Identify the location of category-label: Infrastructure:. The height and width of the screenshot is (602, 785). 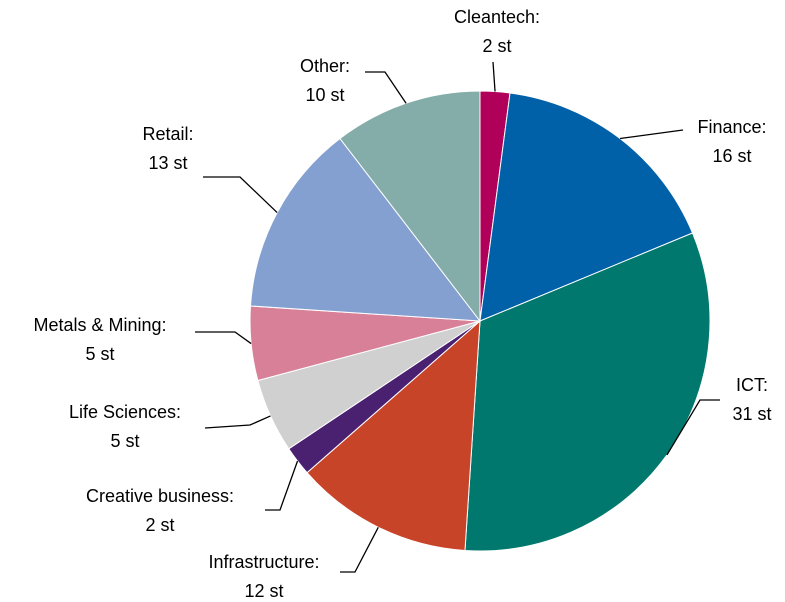
(263, 562).